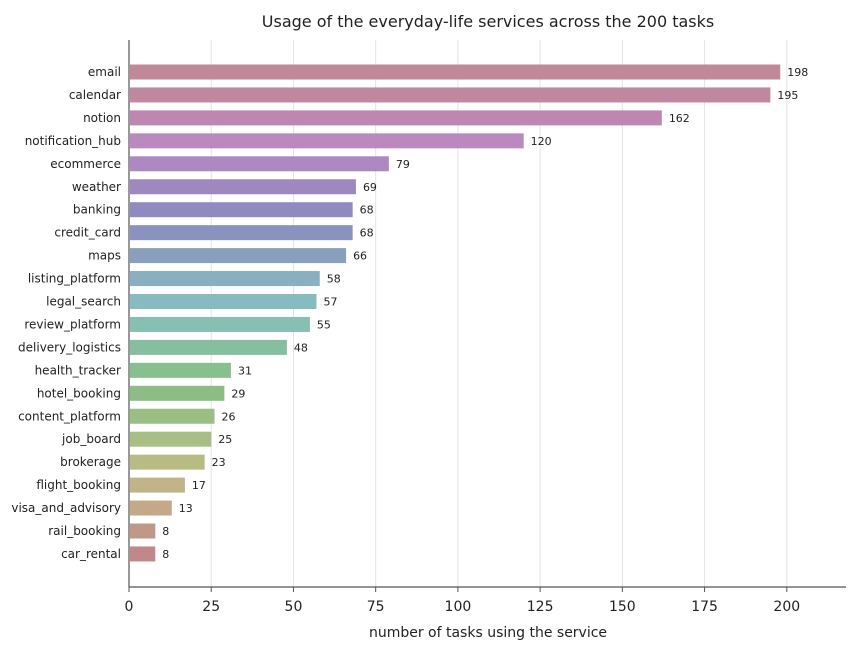 The image size is (857, 651). Describe the element at coordinates (85, 164) in the screenshot. I see `category-label: ecommerce` at that location.